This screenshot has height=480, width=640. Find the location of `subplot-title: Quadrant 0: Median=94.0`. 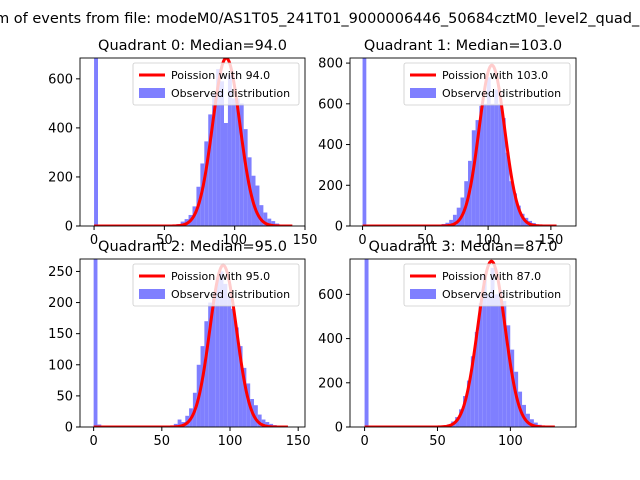

subplot-title: Quadrant 0: Median=94.0 is located at coordinates (192, 46).